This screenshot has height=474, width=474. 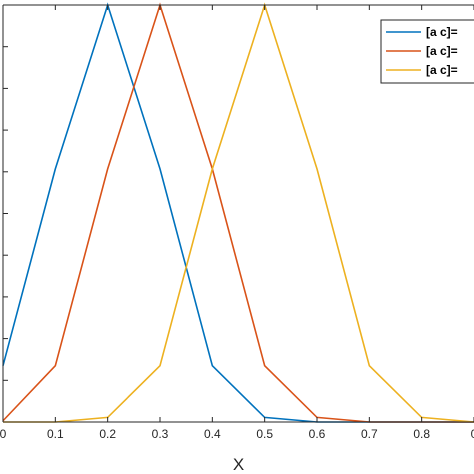 What do you see at coordinates (212, 434) in the screenshot?
I see `x-tick-label: 0.4` at bounding box center [212, 434].